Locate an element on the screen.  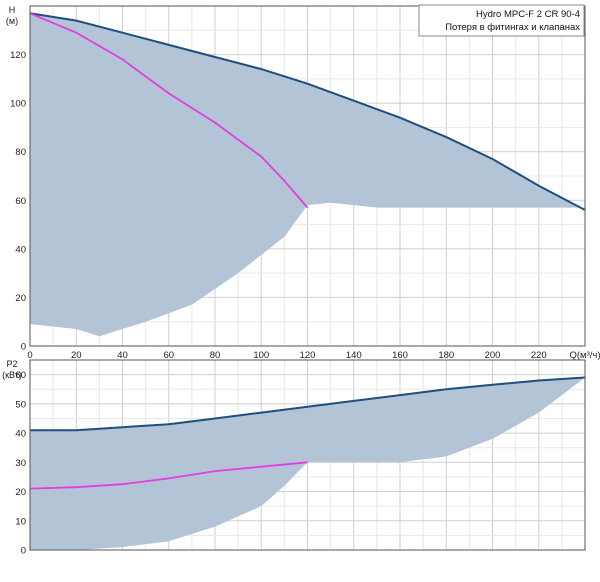
y-tick-label: 120 is located at coordinates (18, 55).